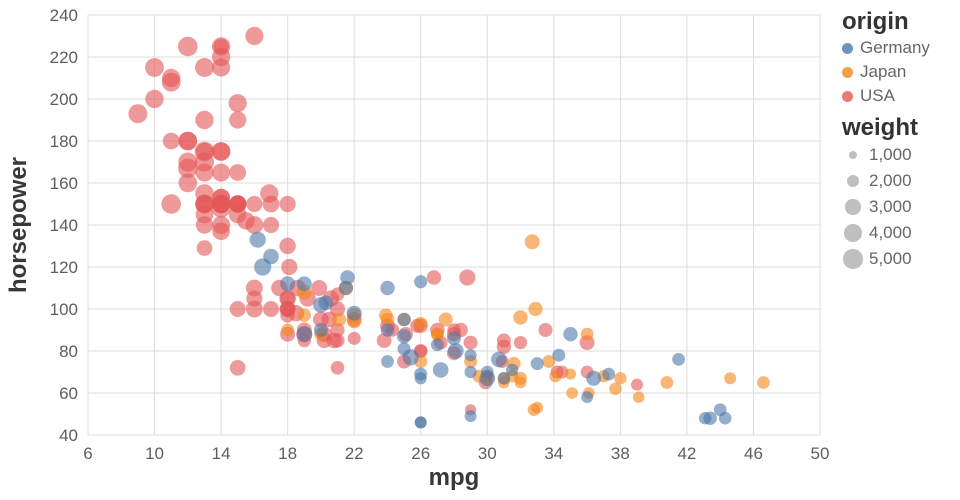 The height and width of the screenshot is (500, 960). I want to click on legend-label-weight-4000: 4,000, so click(890, 232).